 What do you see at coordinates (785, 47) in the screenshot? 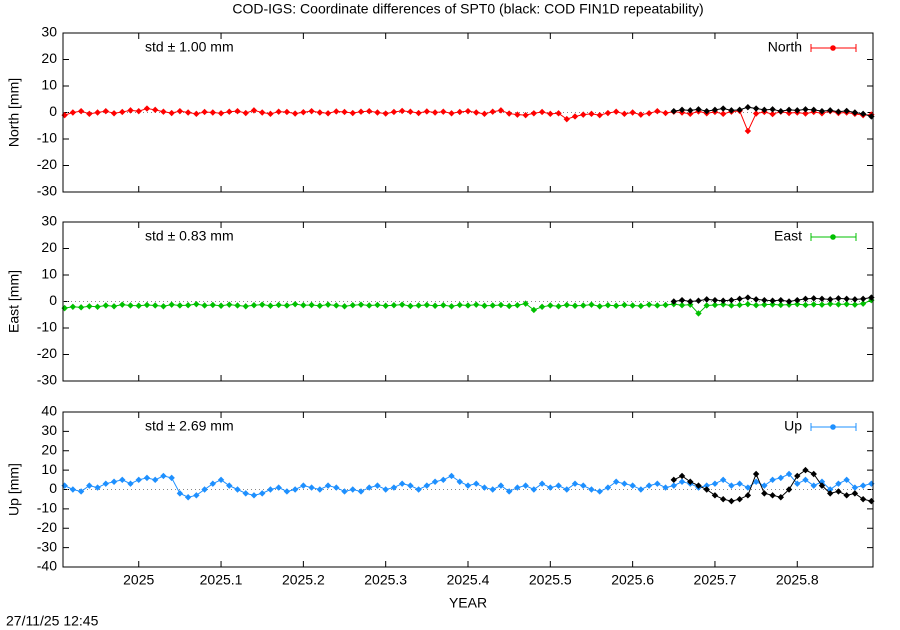
I see `legend-label: North` at bounding box center [785, 47].